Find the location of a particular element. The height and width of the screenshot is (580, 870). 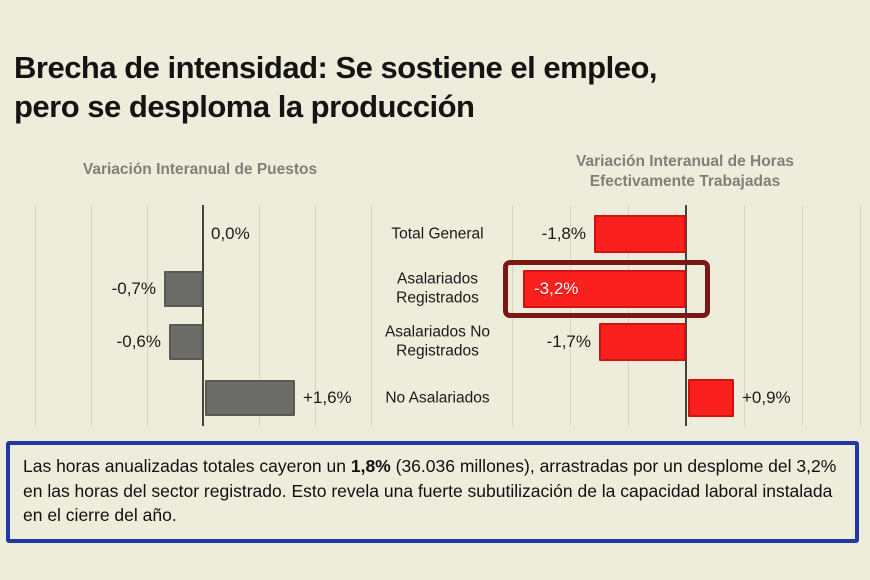

left-chart-title: Variación Interanual de Puestos is located at coordinates (200, 169).